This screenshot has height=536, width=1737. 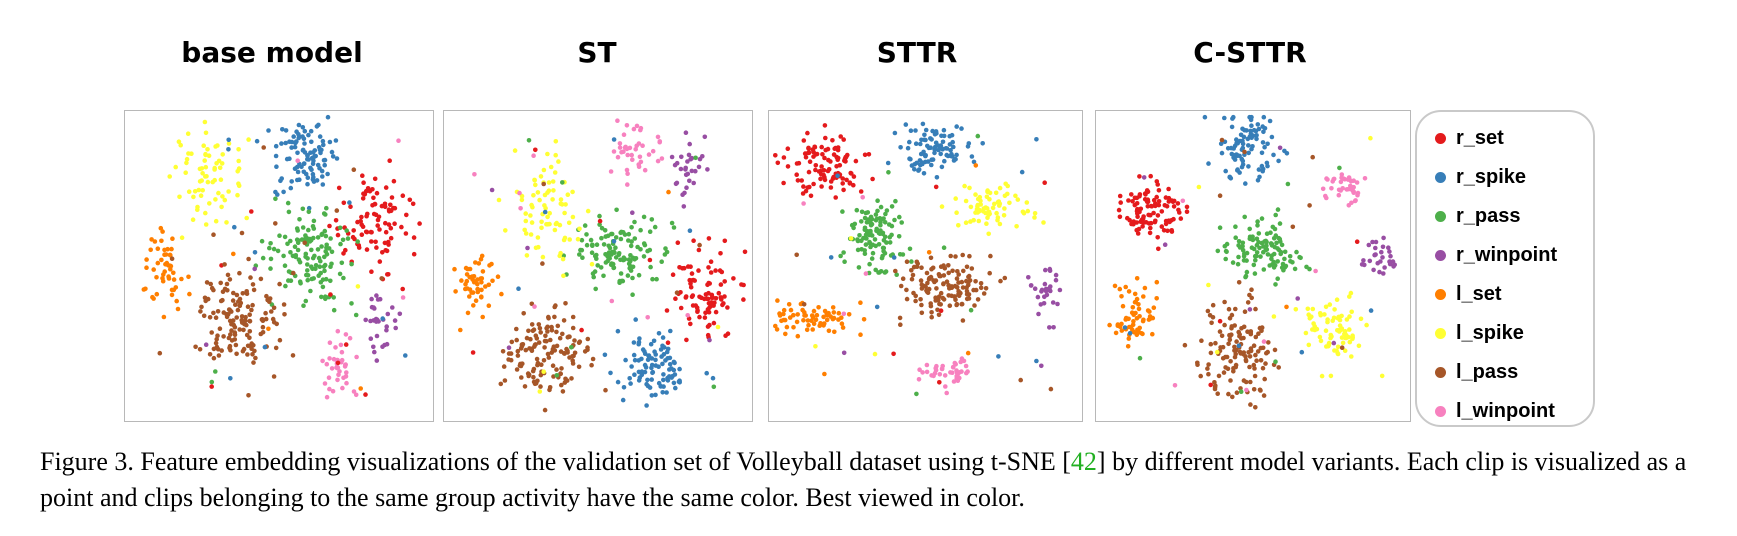 What do you see at coordinates (1488, 215) in the screenshot?
I see `legend-label: r_pass` at bounding box center [1488, 215].